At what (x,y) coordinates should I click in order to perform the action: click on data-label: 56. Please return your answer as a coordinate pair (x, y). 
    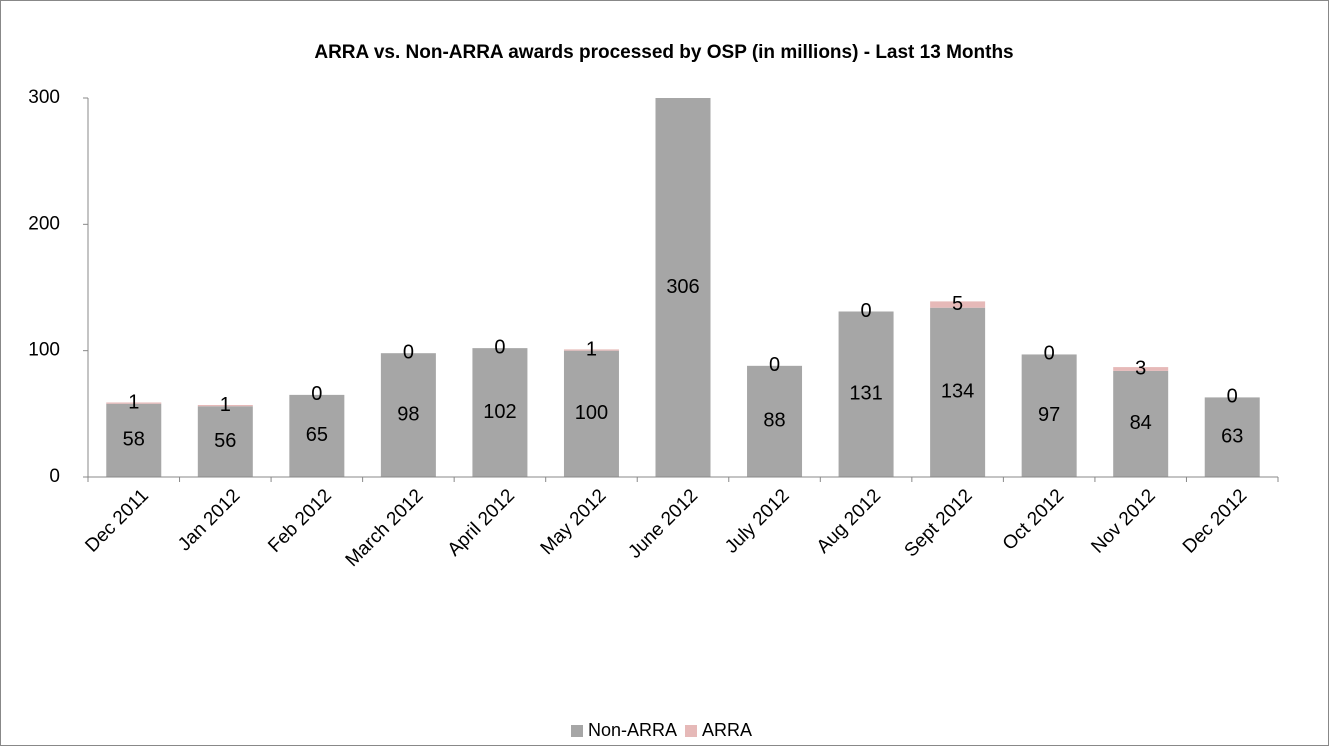
    Looking at the image, I should click on (225, 441).